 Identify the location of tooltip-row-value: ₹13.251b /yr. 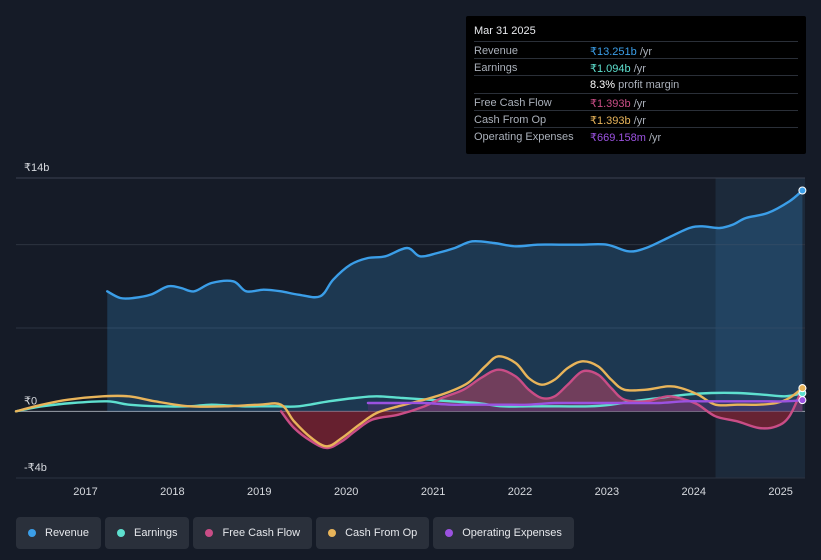
(621, 51).